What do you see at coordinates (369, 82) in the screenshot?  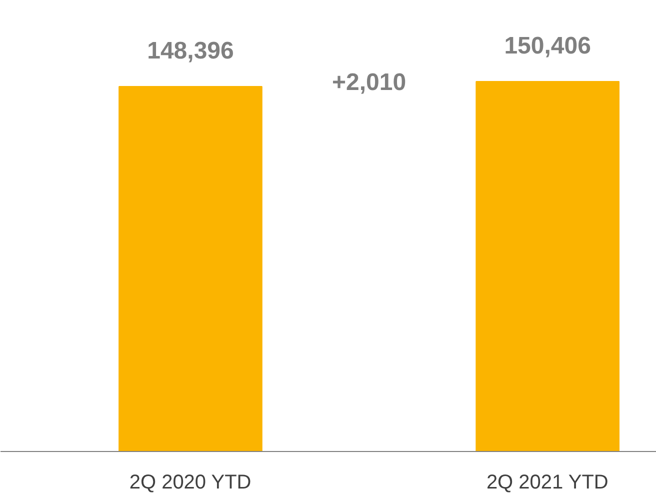 I see `annotation: +2,010` at bounding box center [369, 82].